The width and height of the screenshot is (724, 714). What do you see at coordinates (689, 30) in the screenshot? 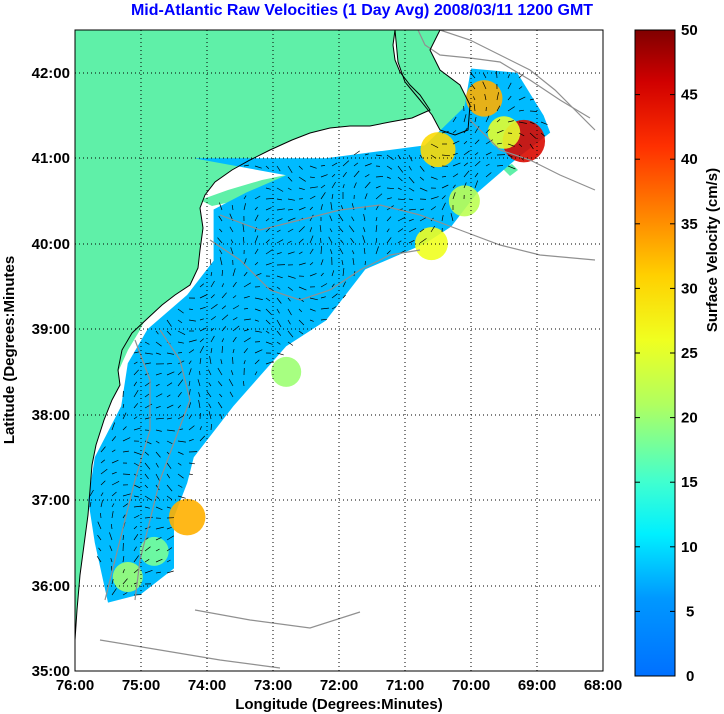
I see `colorbar-tick-label: 50` at bounding box center [689, 30].